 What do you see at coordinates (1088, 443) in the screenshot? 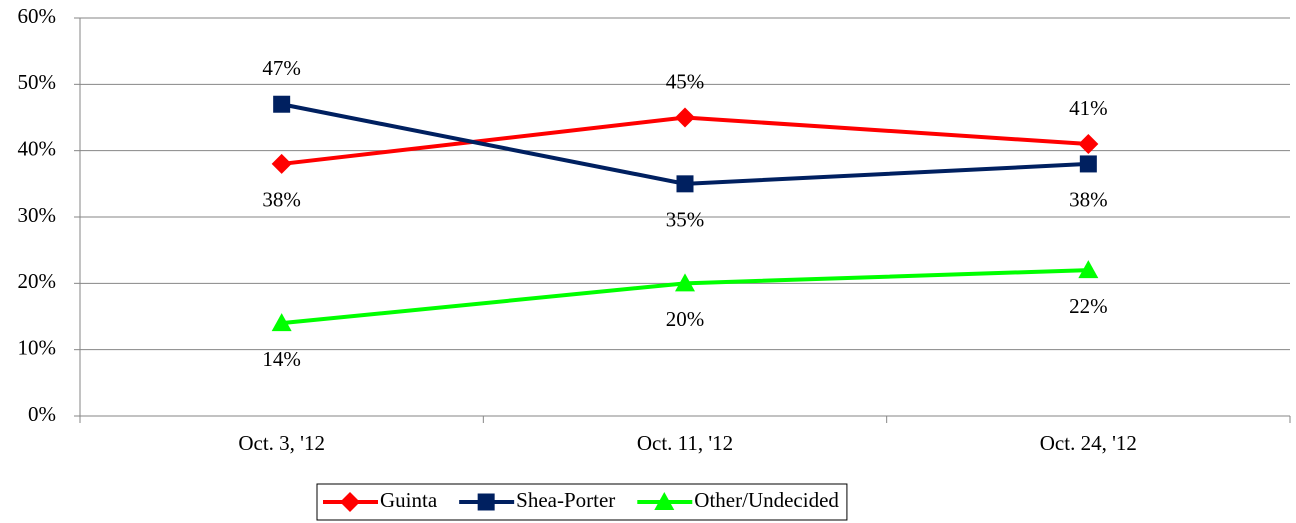
I see `x-tick-label: Oct. 24, '12` at bounding box center [1088, 443].